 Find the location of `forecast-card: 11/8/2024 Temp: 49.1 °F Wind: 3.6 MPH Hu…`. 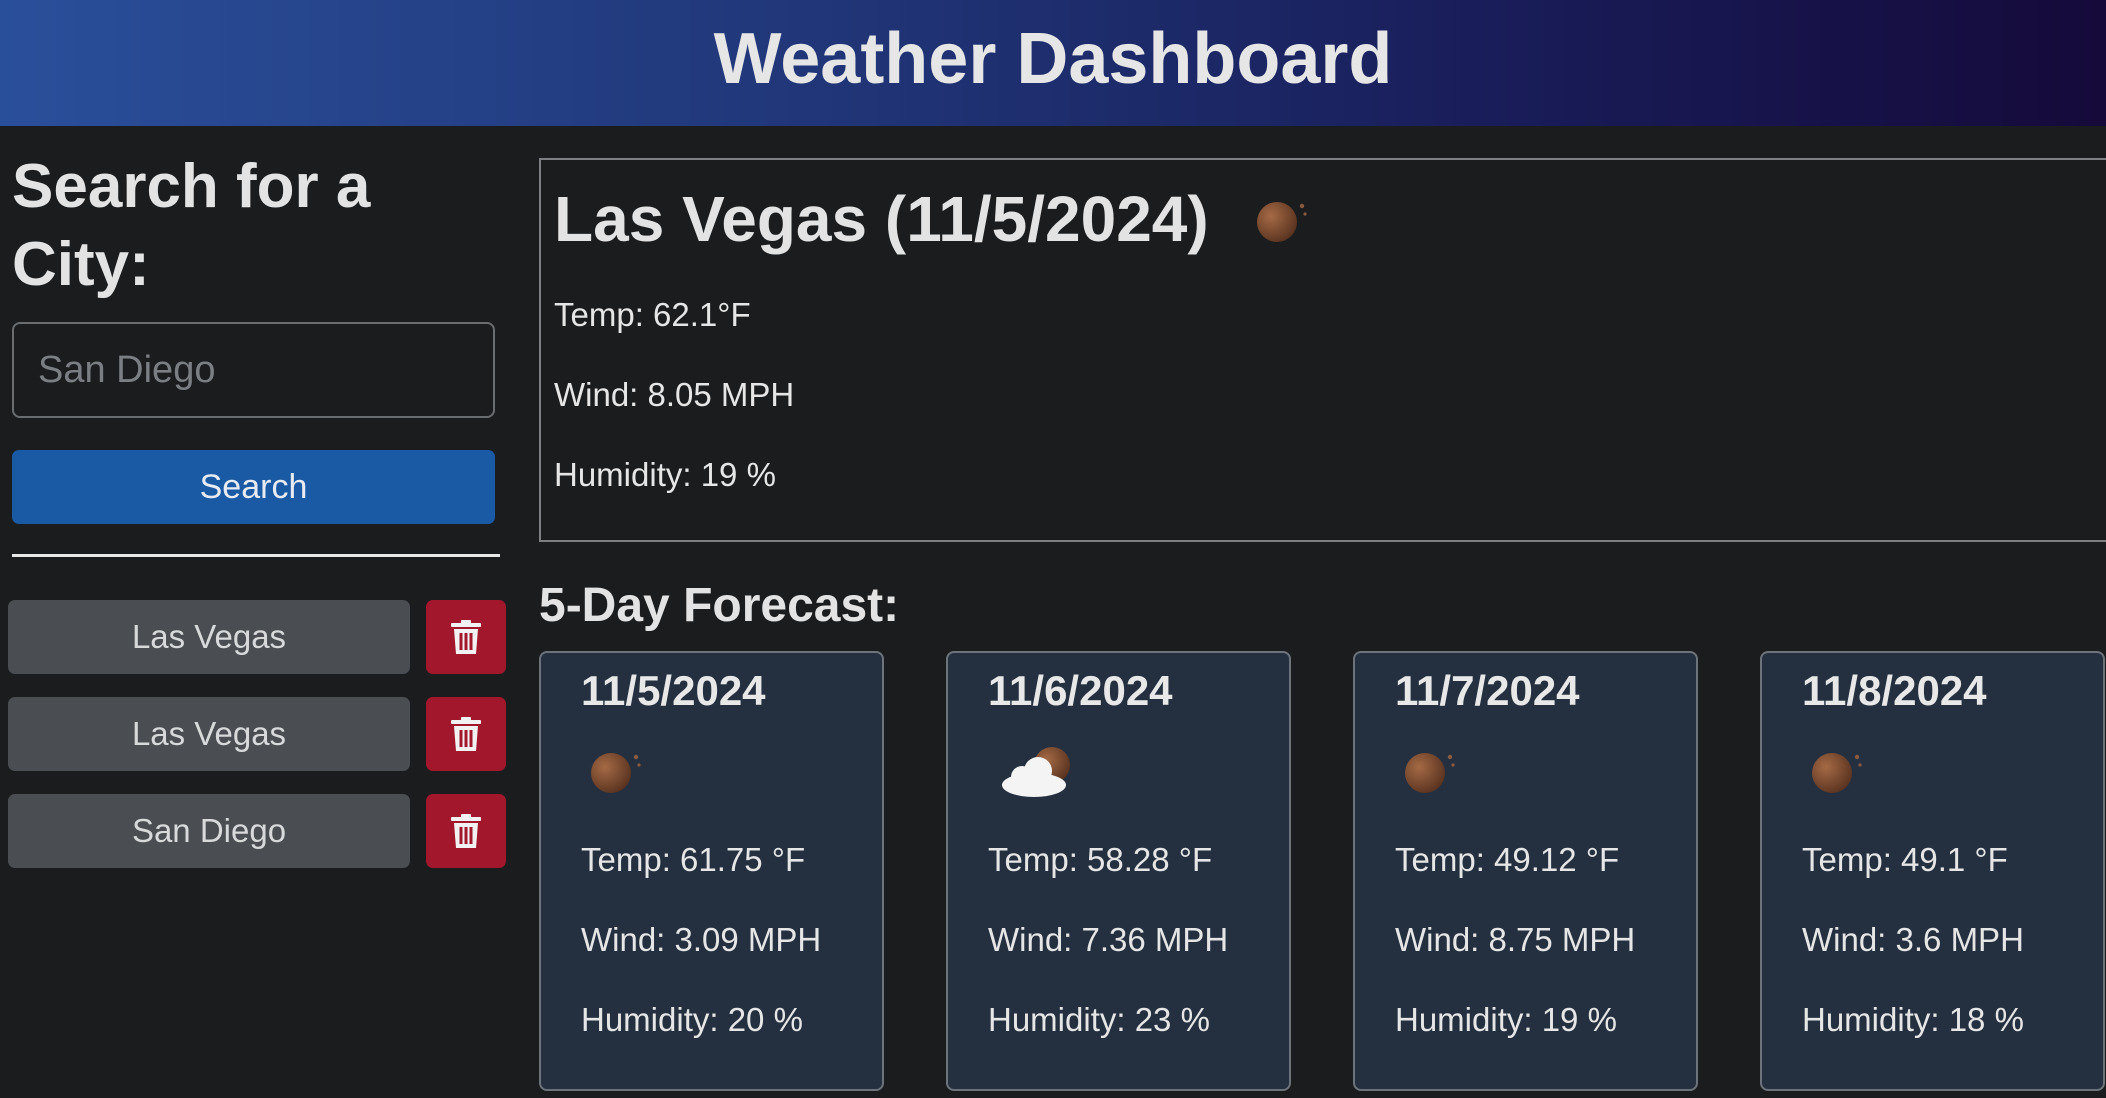

forecast-card: 11/8/2024 Temp: 49.1 °F Wind: 3.6 MPH Hu… is located at coordinates (1932, 871).